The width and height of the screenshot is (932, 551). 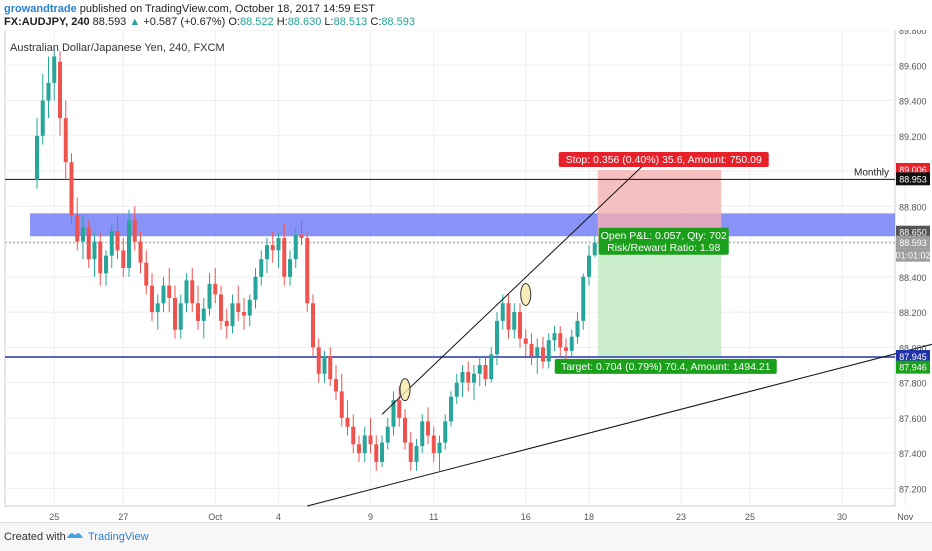 What do you see at coordinates (433, 517) in the screenshot?
I see `time-tick-label: 11` at bounding box center [433, 517].